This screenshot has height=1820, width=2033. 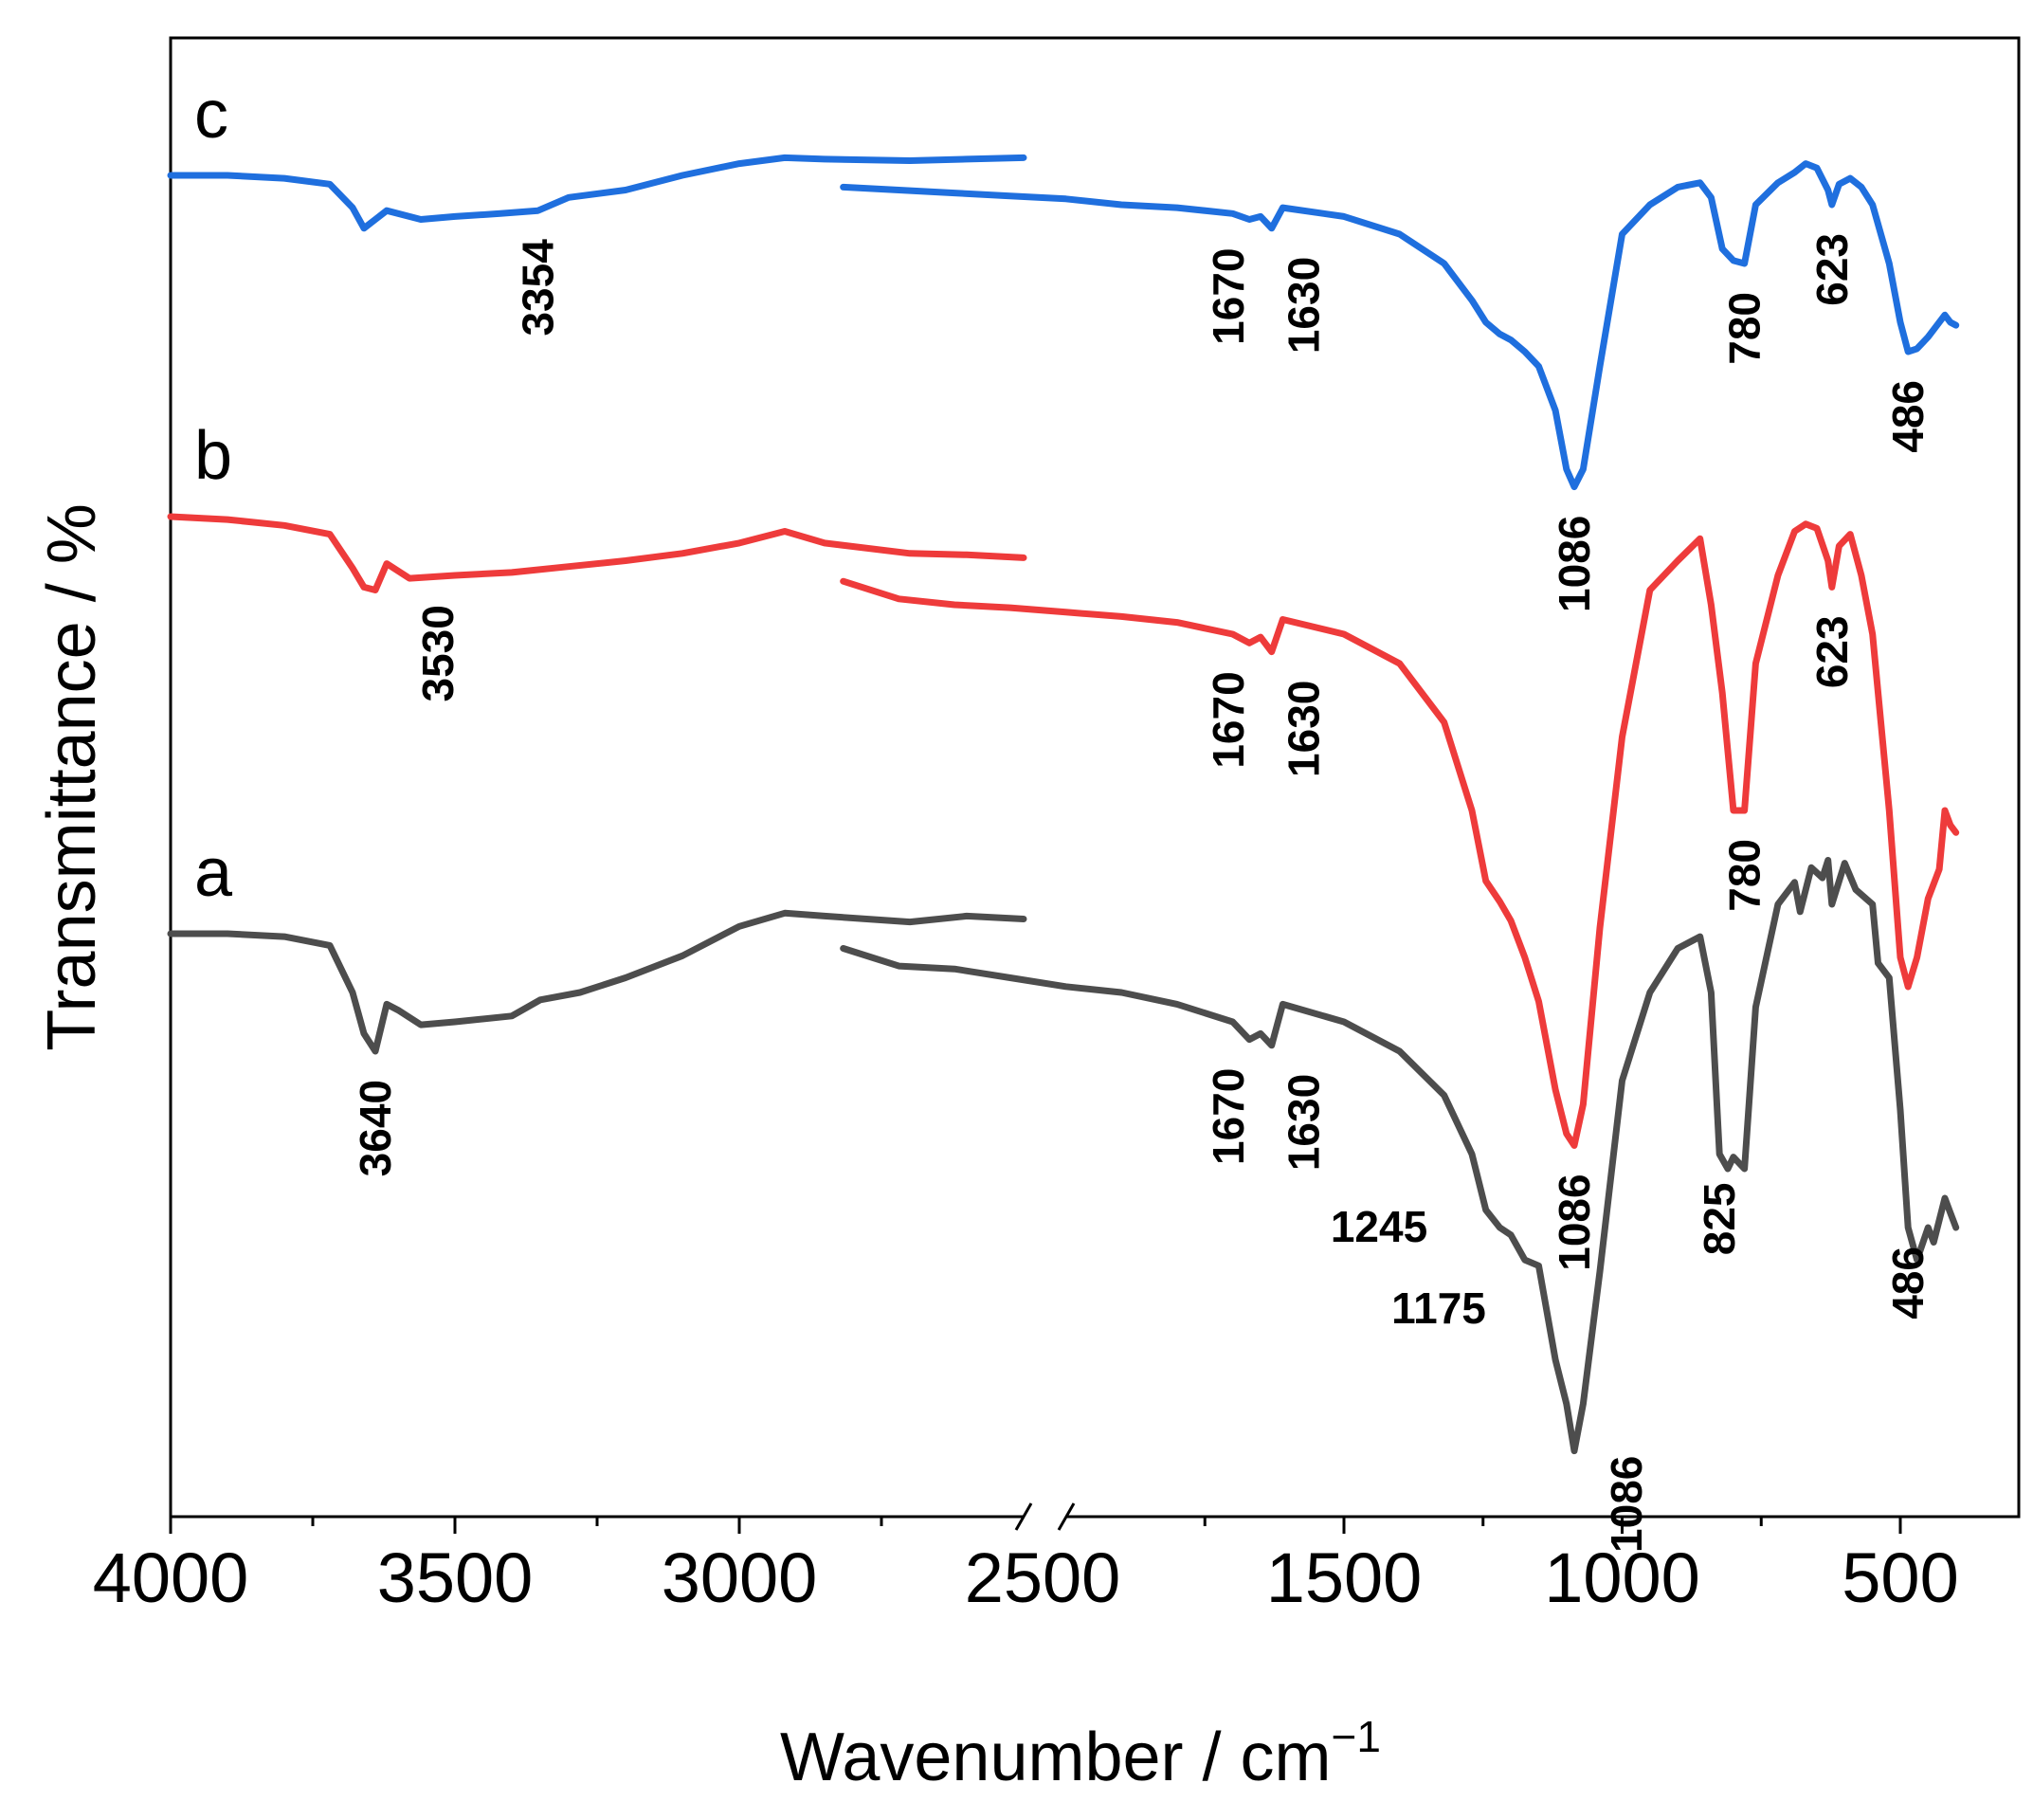 I want to click on x-tick-label-500: 500, so click(x=1900, y=1577).